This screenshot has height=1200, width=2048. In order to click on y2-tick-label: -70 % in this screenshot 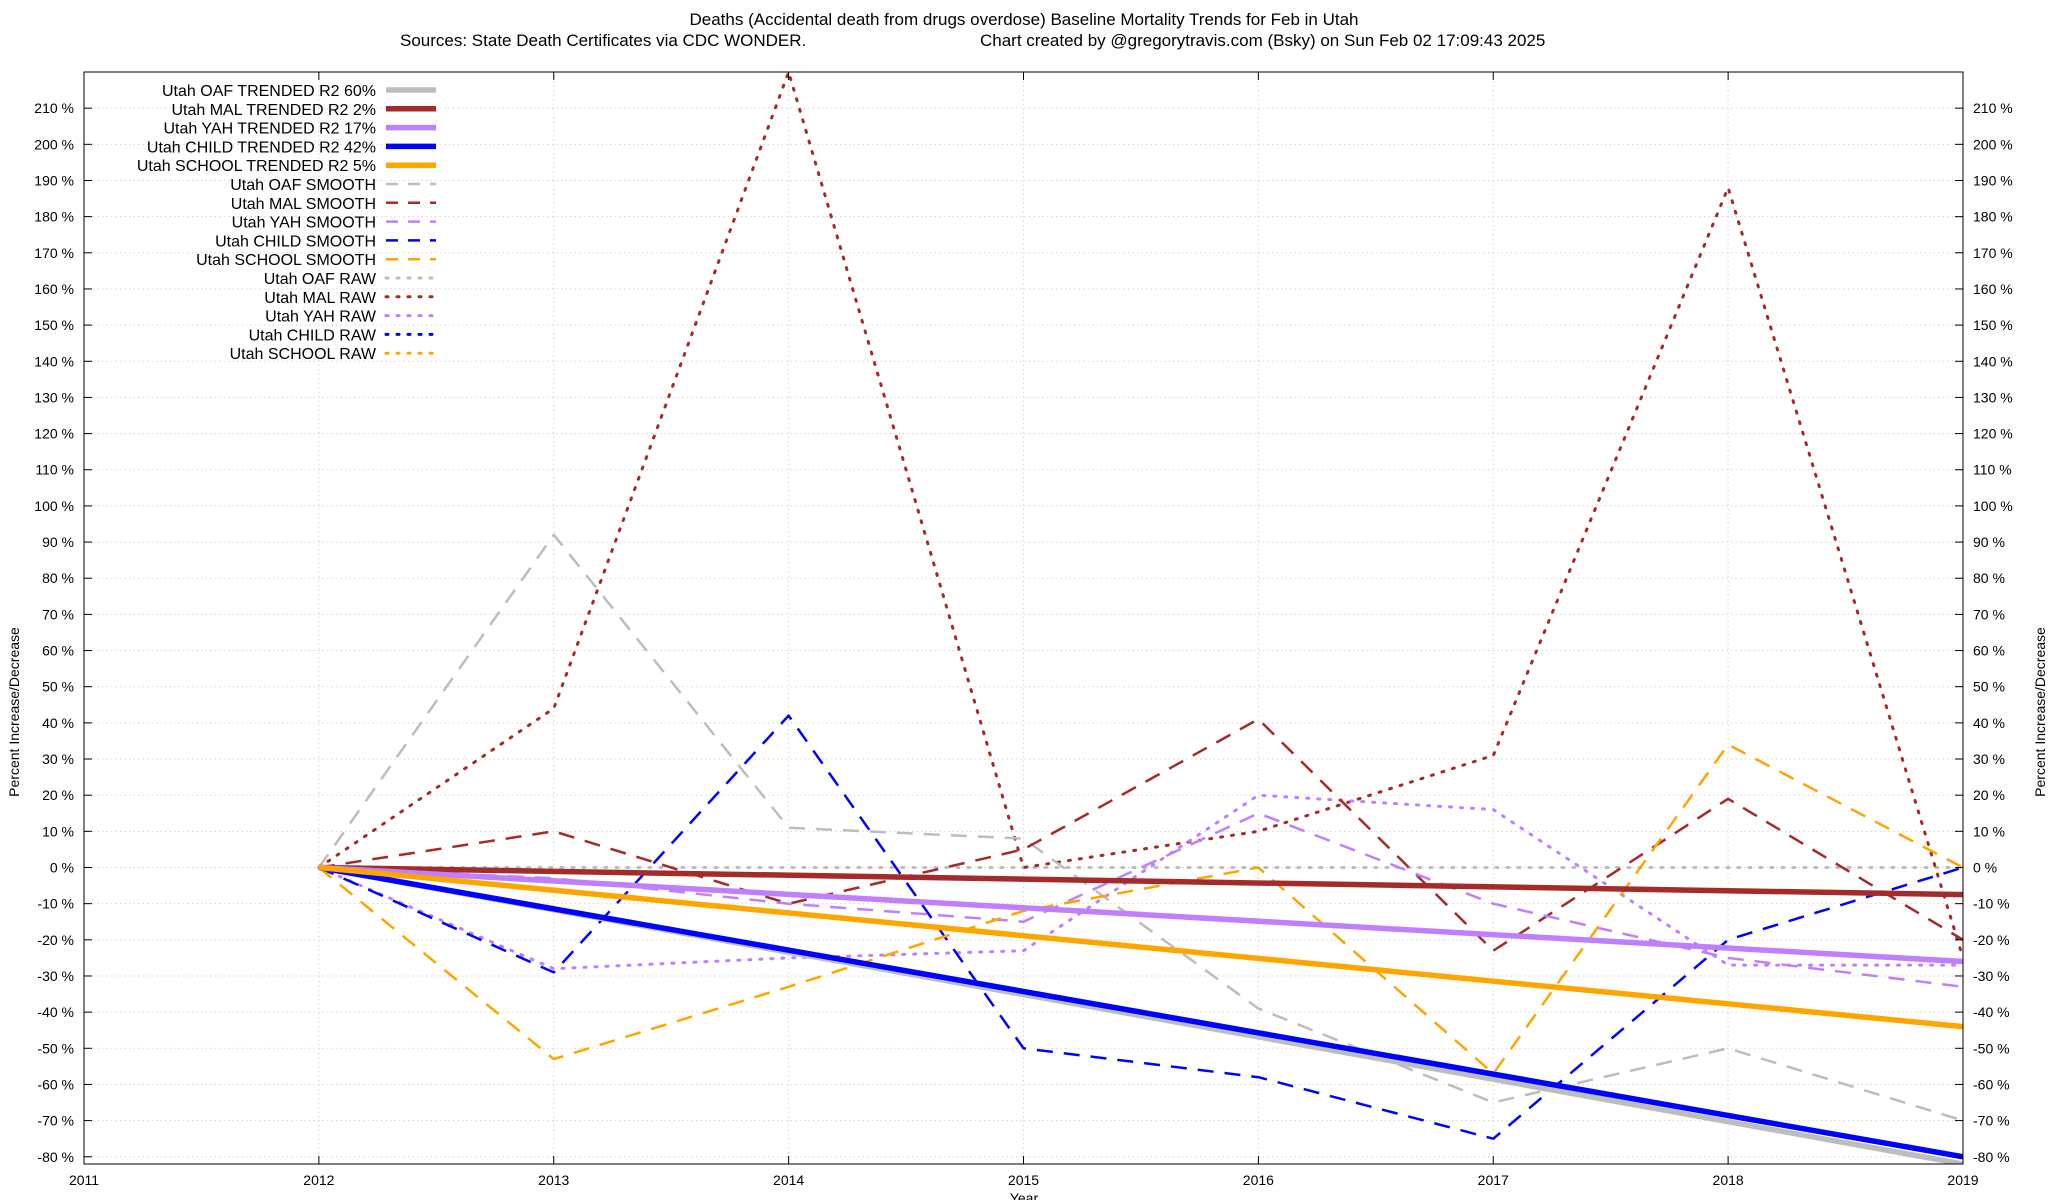, I will do `click(1991, 1121)`.